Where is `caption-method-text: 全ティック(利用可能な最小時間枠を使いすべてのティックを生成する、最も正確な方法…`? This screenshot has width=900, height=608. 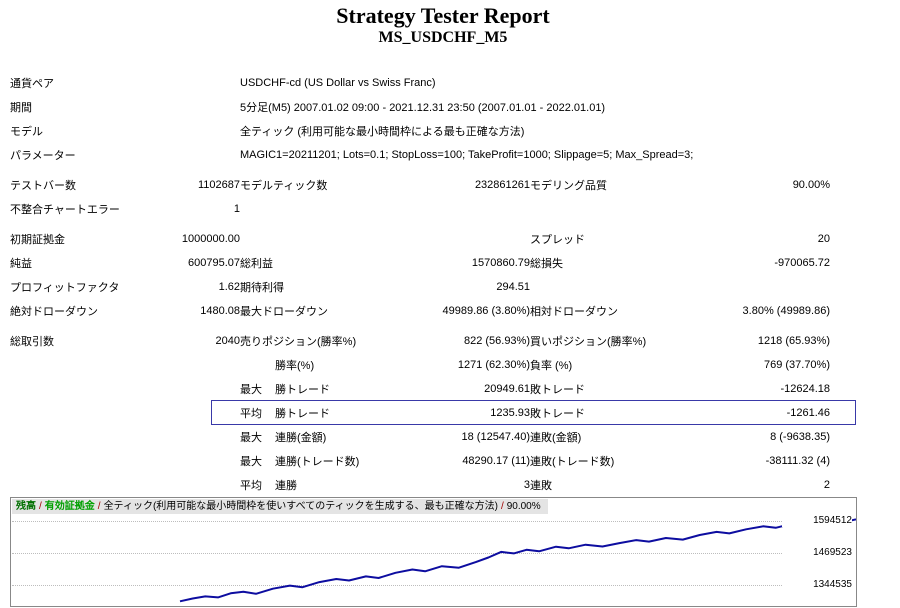
caption-method-text: 全ティック(利用可能な最小時間枠を使いすべてのティックを生成する、最も正確な方法… is located at coordinates (300, 506).